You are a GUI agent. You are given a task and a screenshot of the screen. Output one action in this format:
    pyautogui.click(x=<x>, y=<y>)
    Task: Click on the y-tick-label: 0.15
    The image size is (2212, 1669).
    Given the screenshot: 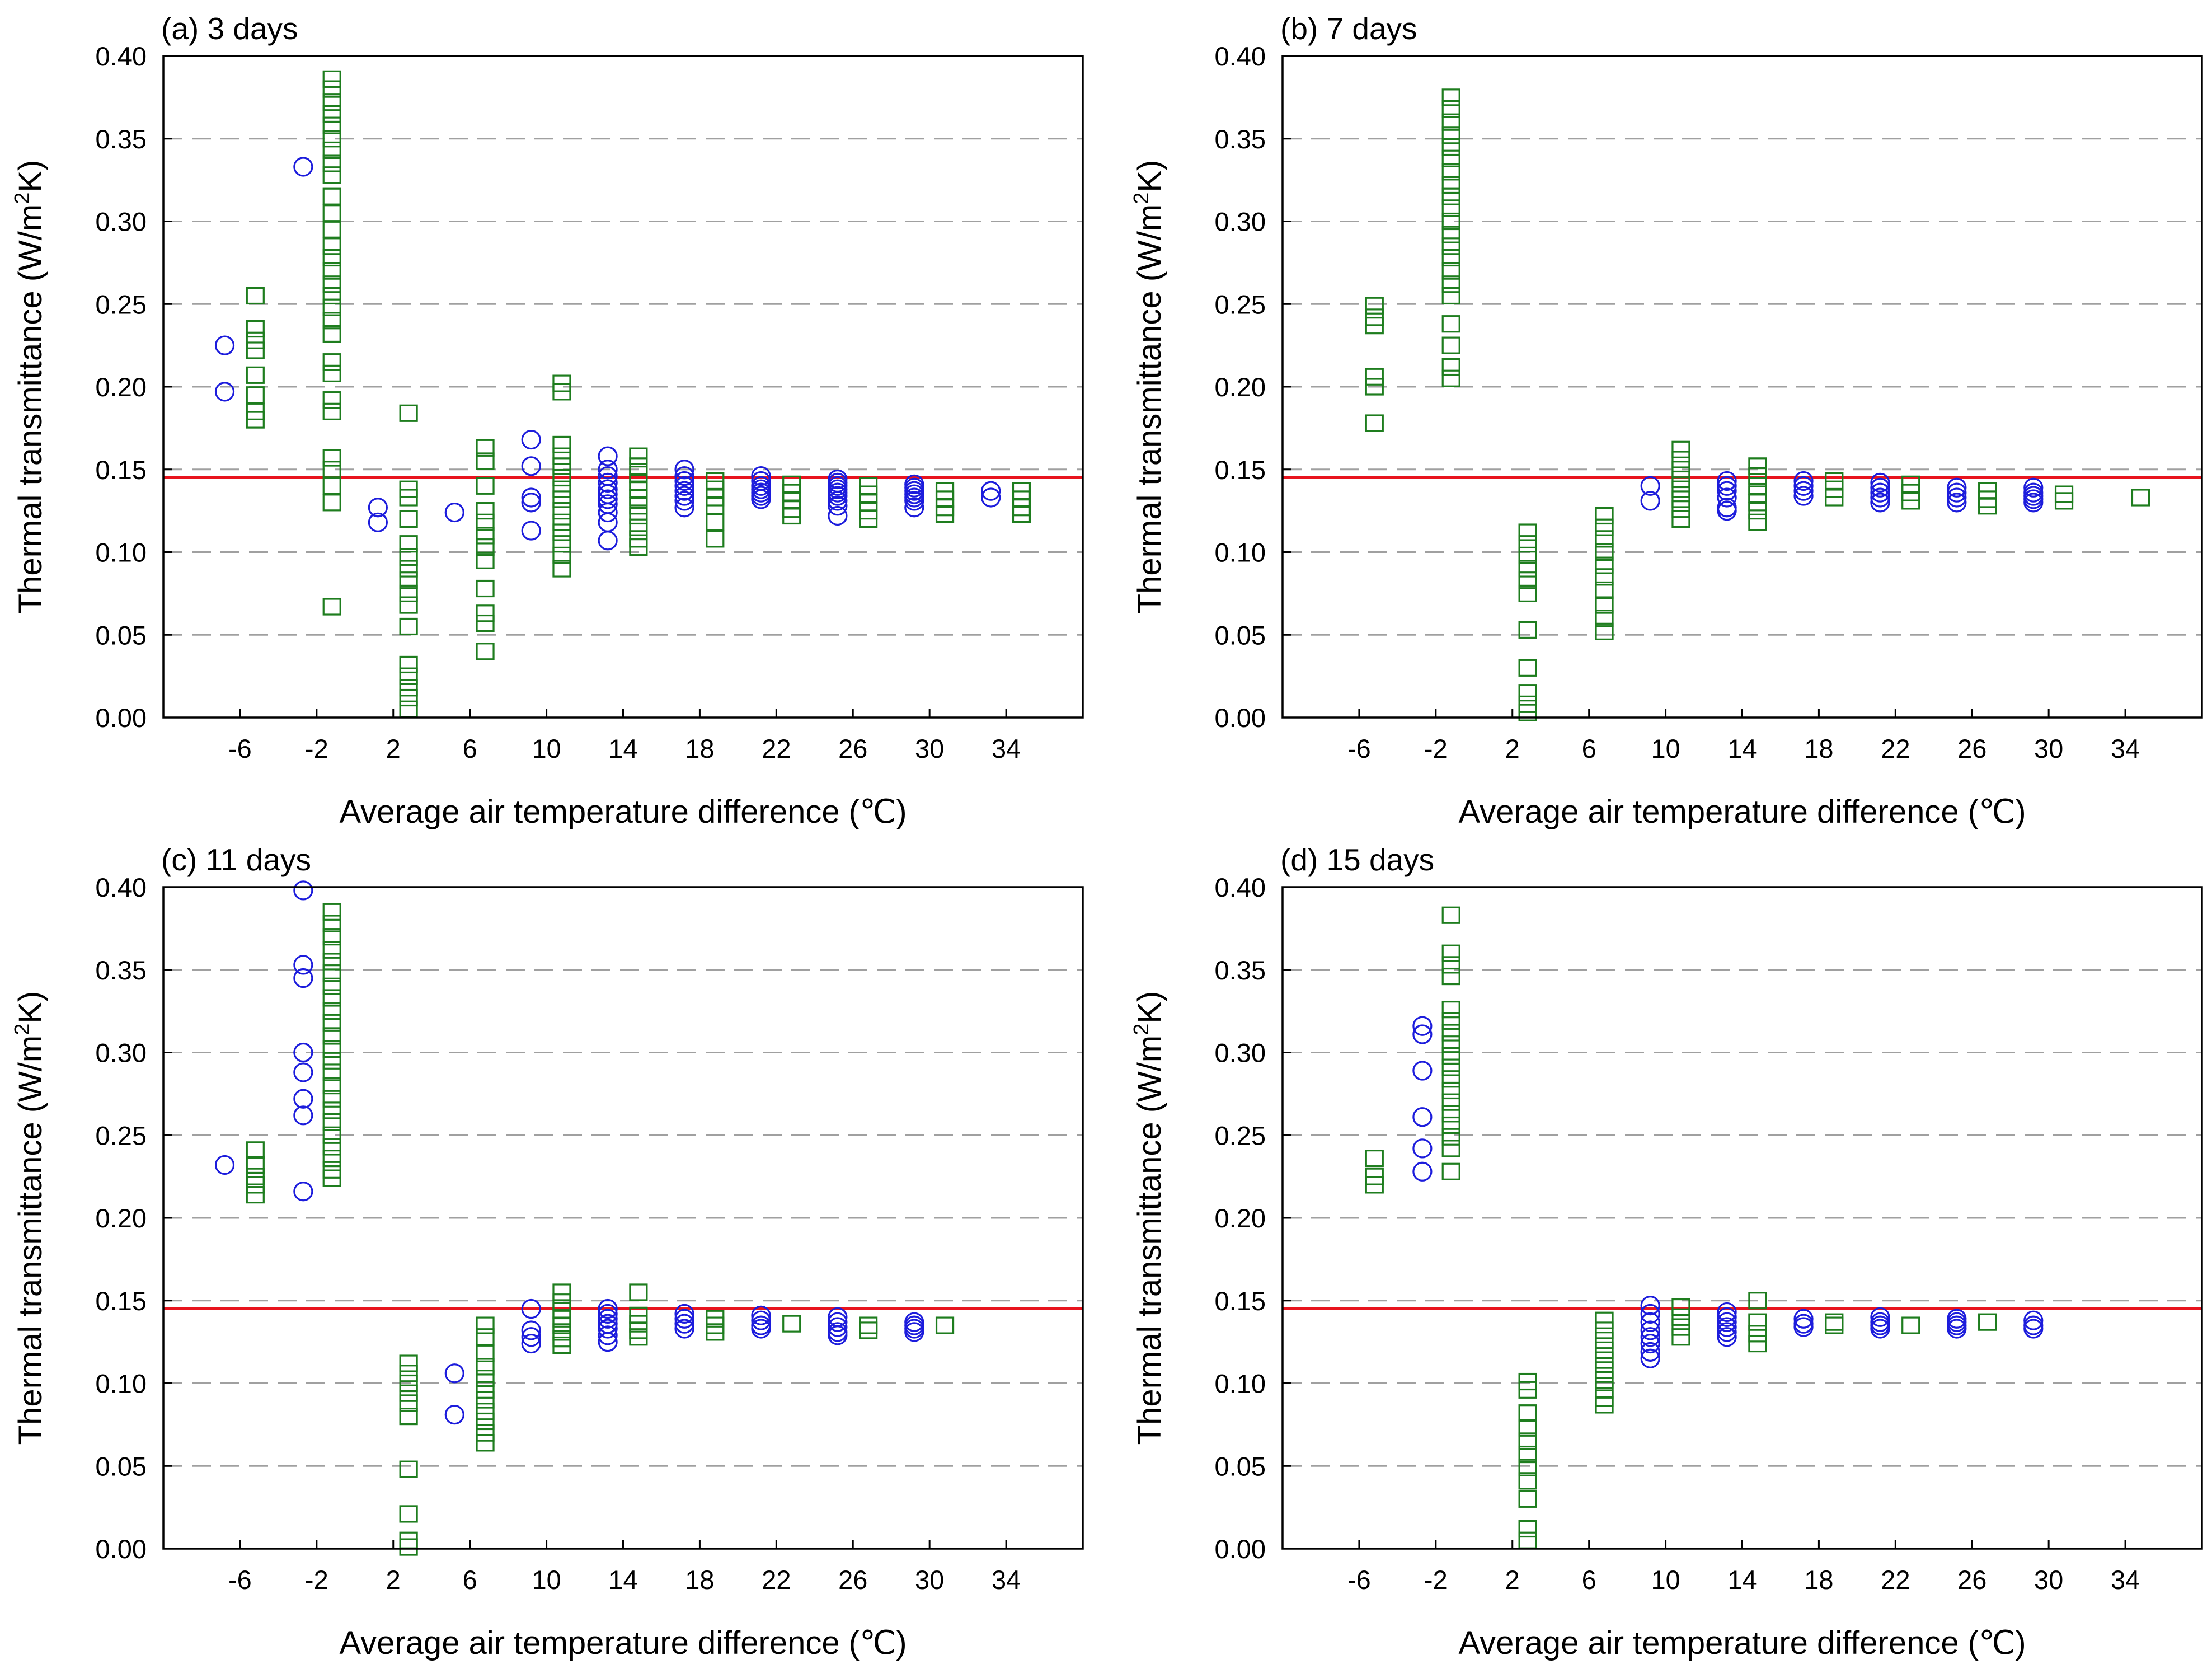 What is the action you would take?
    pyautogui.click(x=1240, y=470)
    